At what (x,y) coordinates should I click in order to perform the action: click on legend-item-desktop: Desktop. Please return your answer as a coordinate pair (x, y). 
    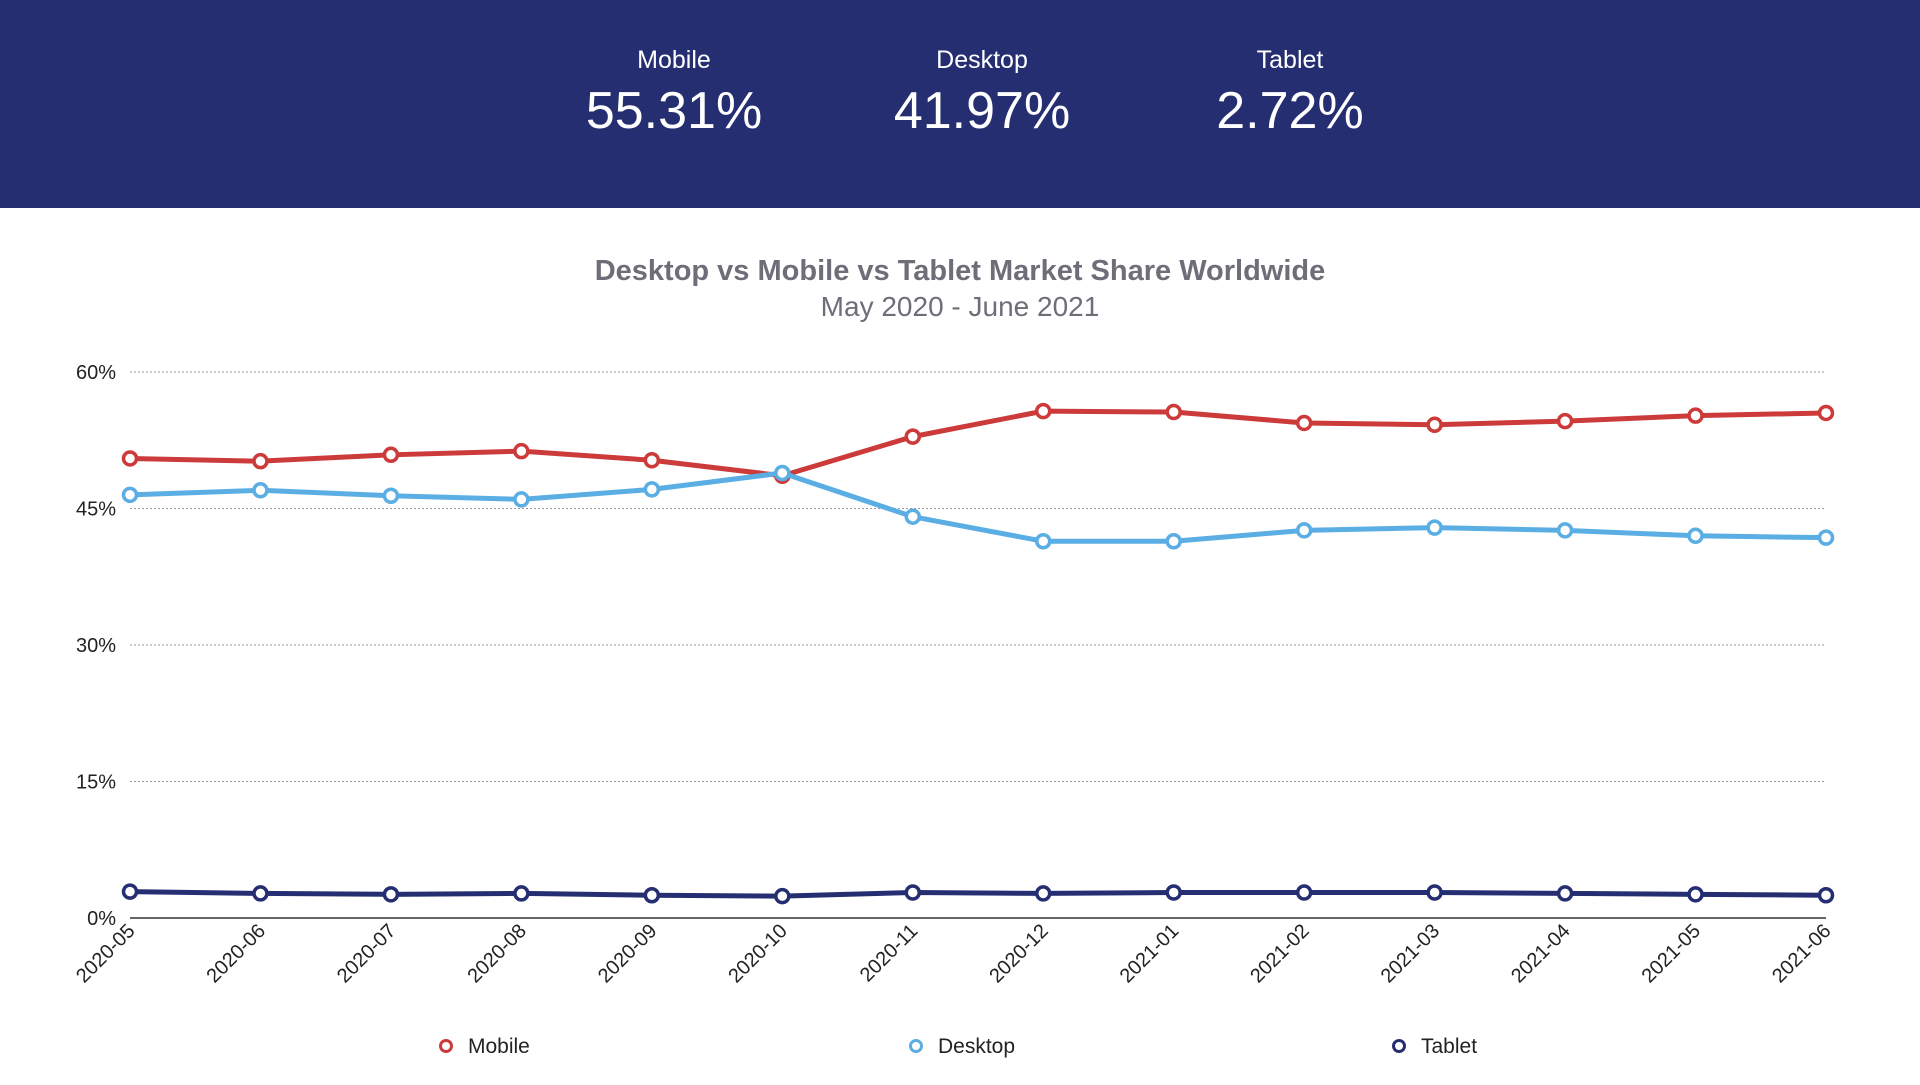
    Looking at the image, I should click on (962, 1046).